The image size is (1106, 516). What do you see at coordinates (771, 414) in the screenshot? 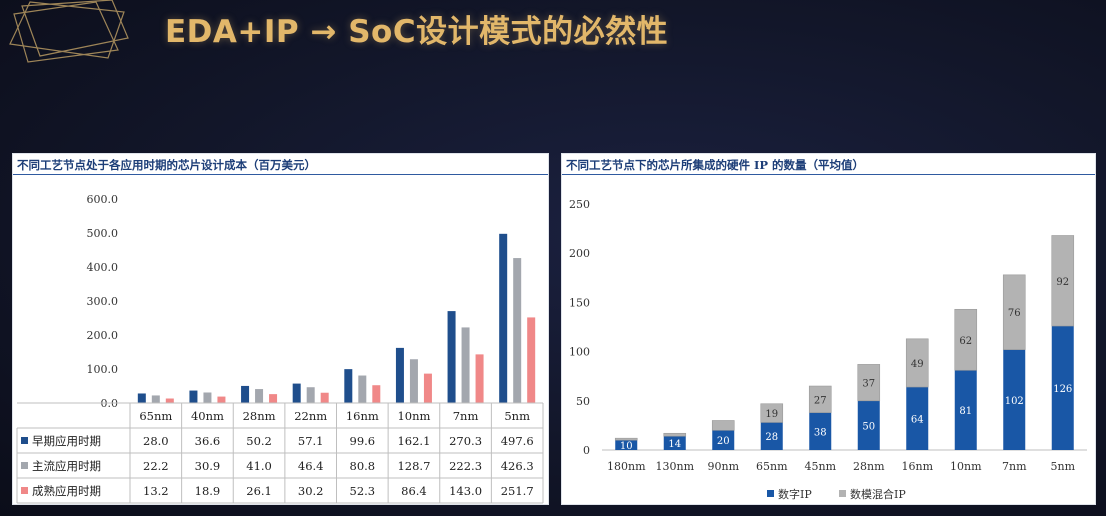
I see `data-label: 19` at bounding box center [771, 414].